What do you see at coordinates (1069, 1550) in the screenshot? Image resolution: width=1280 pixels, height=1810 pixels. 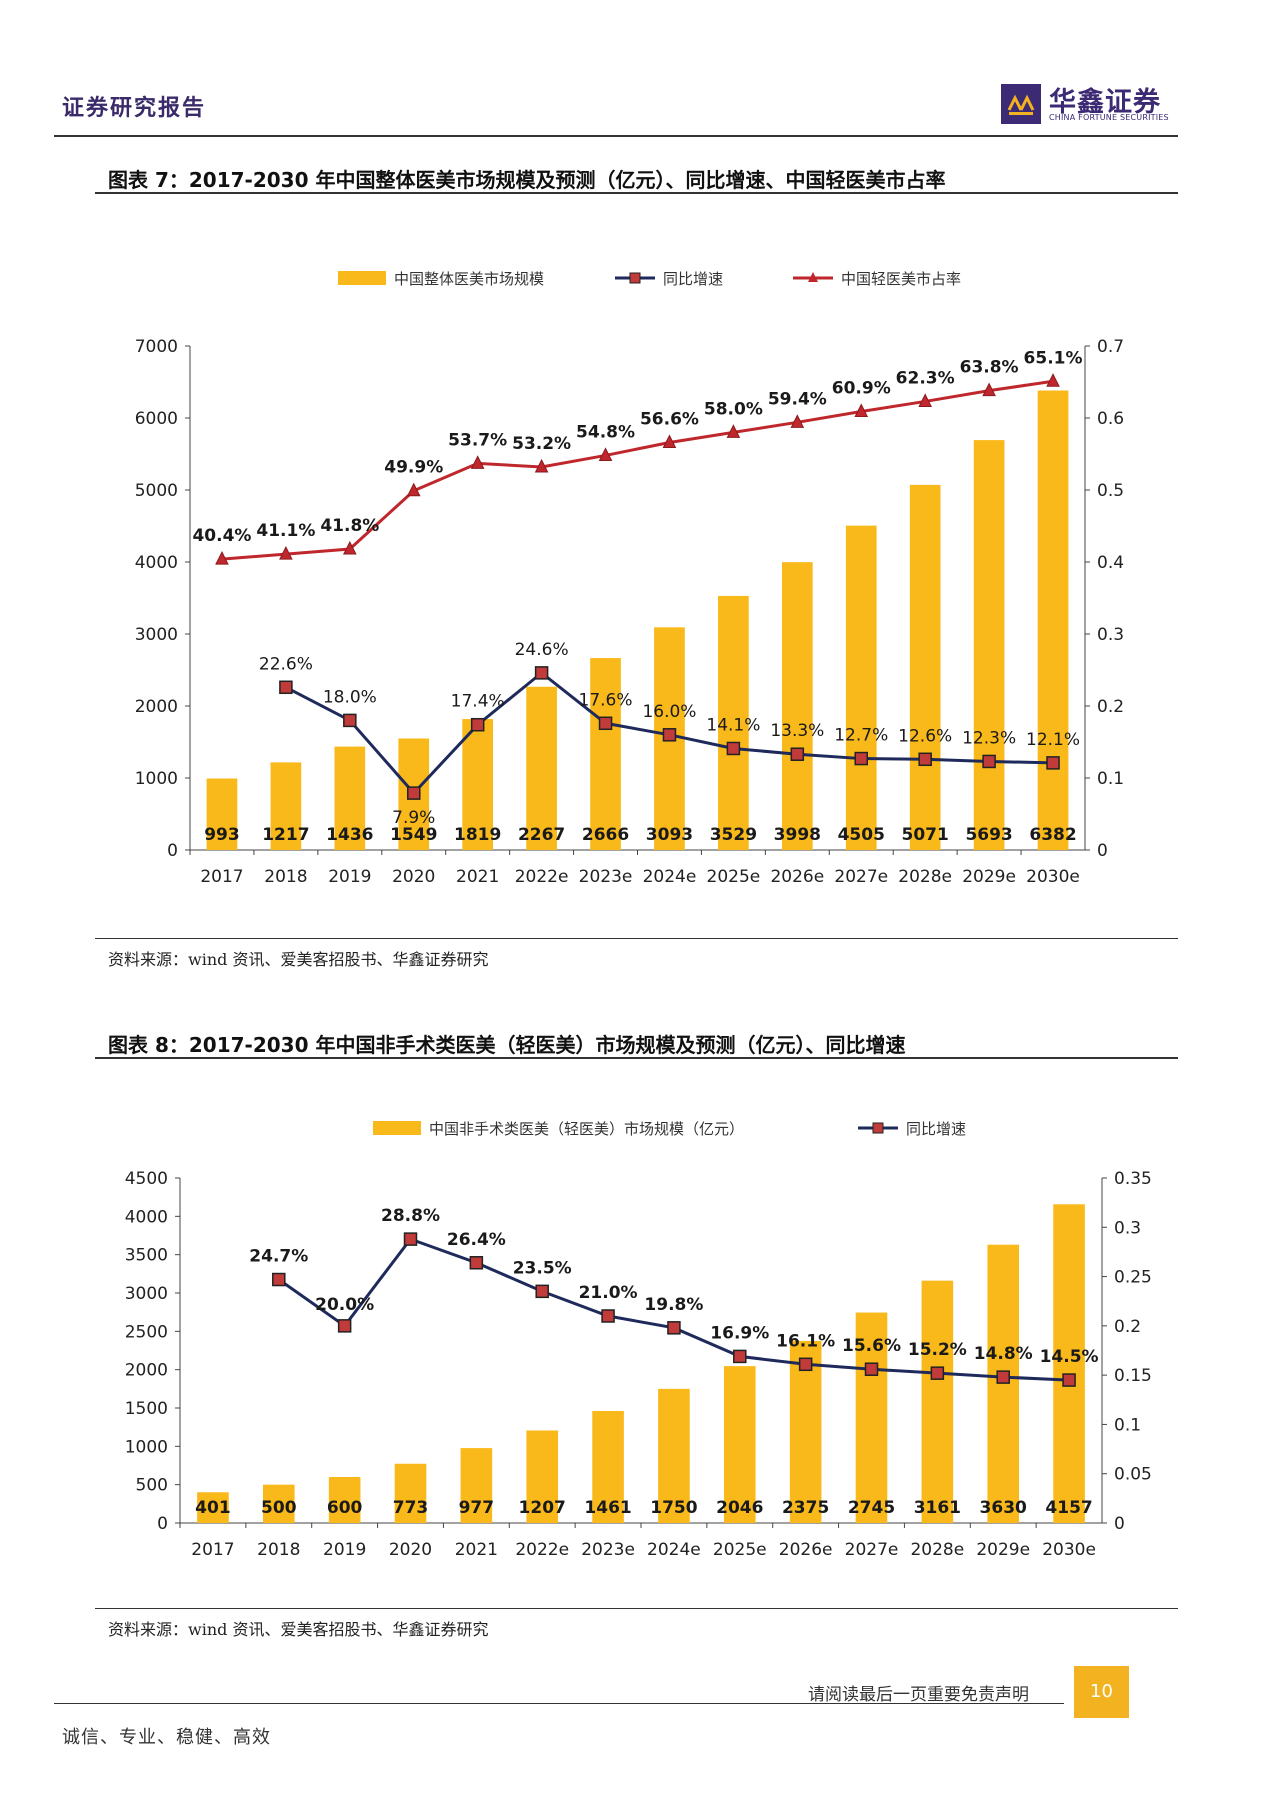 I see `x-tick-label: 2030e` at bounding box center [1069, 1550].